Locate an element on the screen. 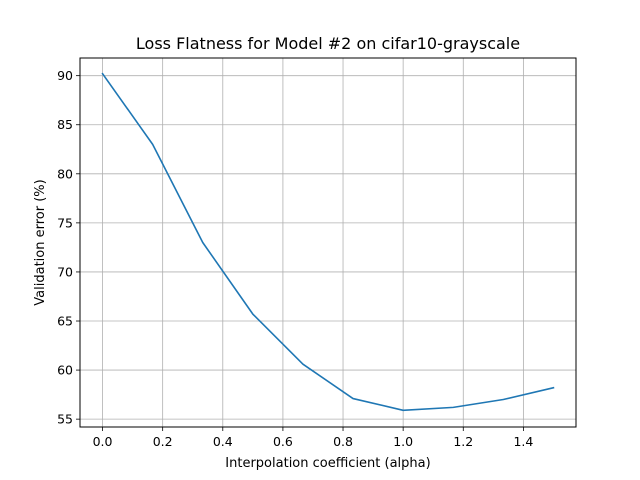 The width and height of the screenshot is (640, 480). y-tick-label: 65 is located at coordinates (65, 321).